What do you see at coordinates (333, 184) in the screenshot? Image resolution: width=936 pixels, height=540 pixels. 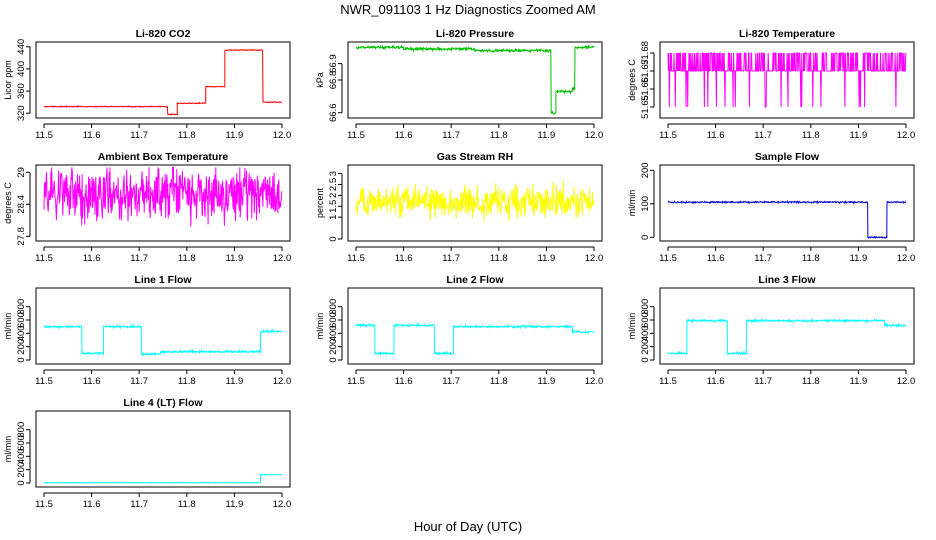 I see `y-tick-label: 2.5` at bounding box center [333, 184].